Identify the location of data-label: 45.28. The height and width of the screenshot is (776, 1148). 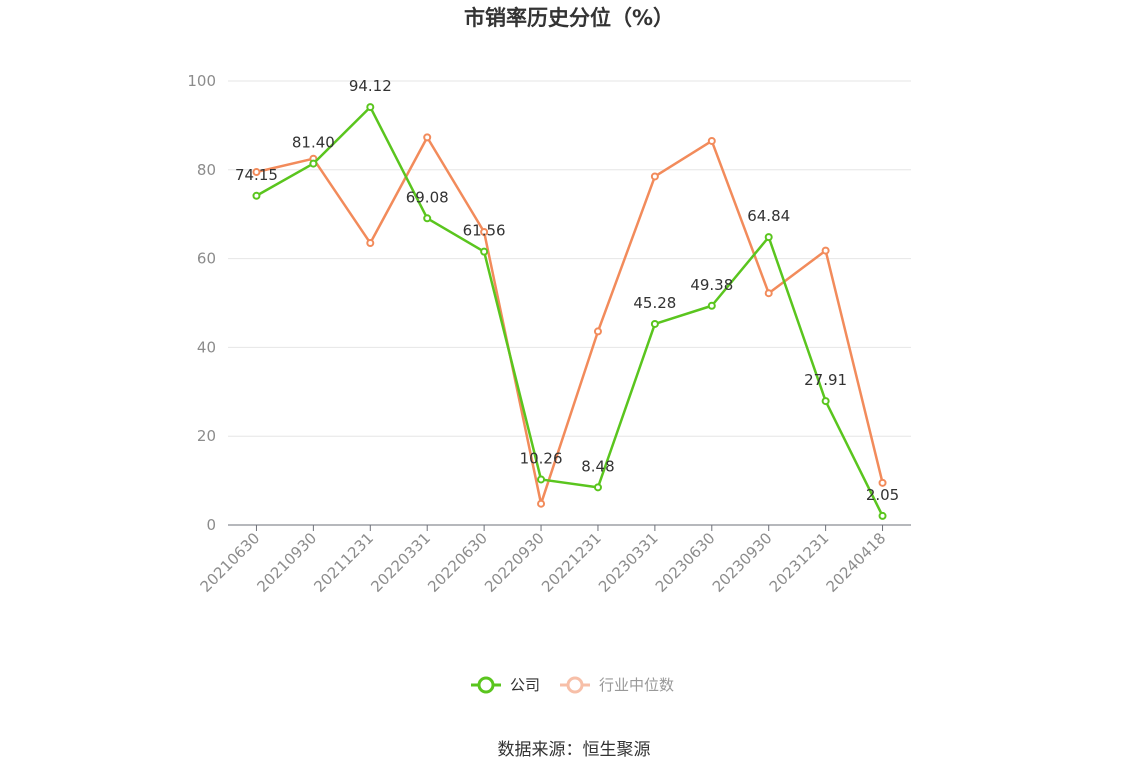
(654, 303).